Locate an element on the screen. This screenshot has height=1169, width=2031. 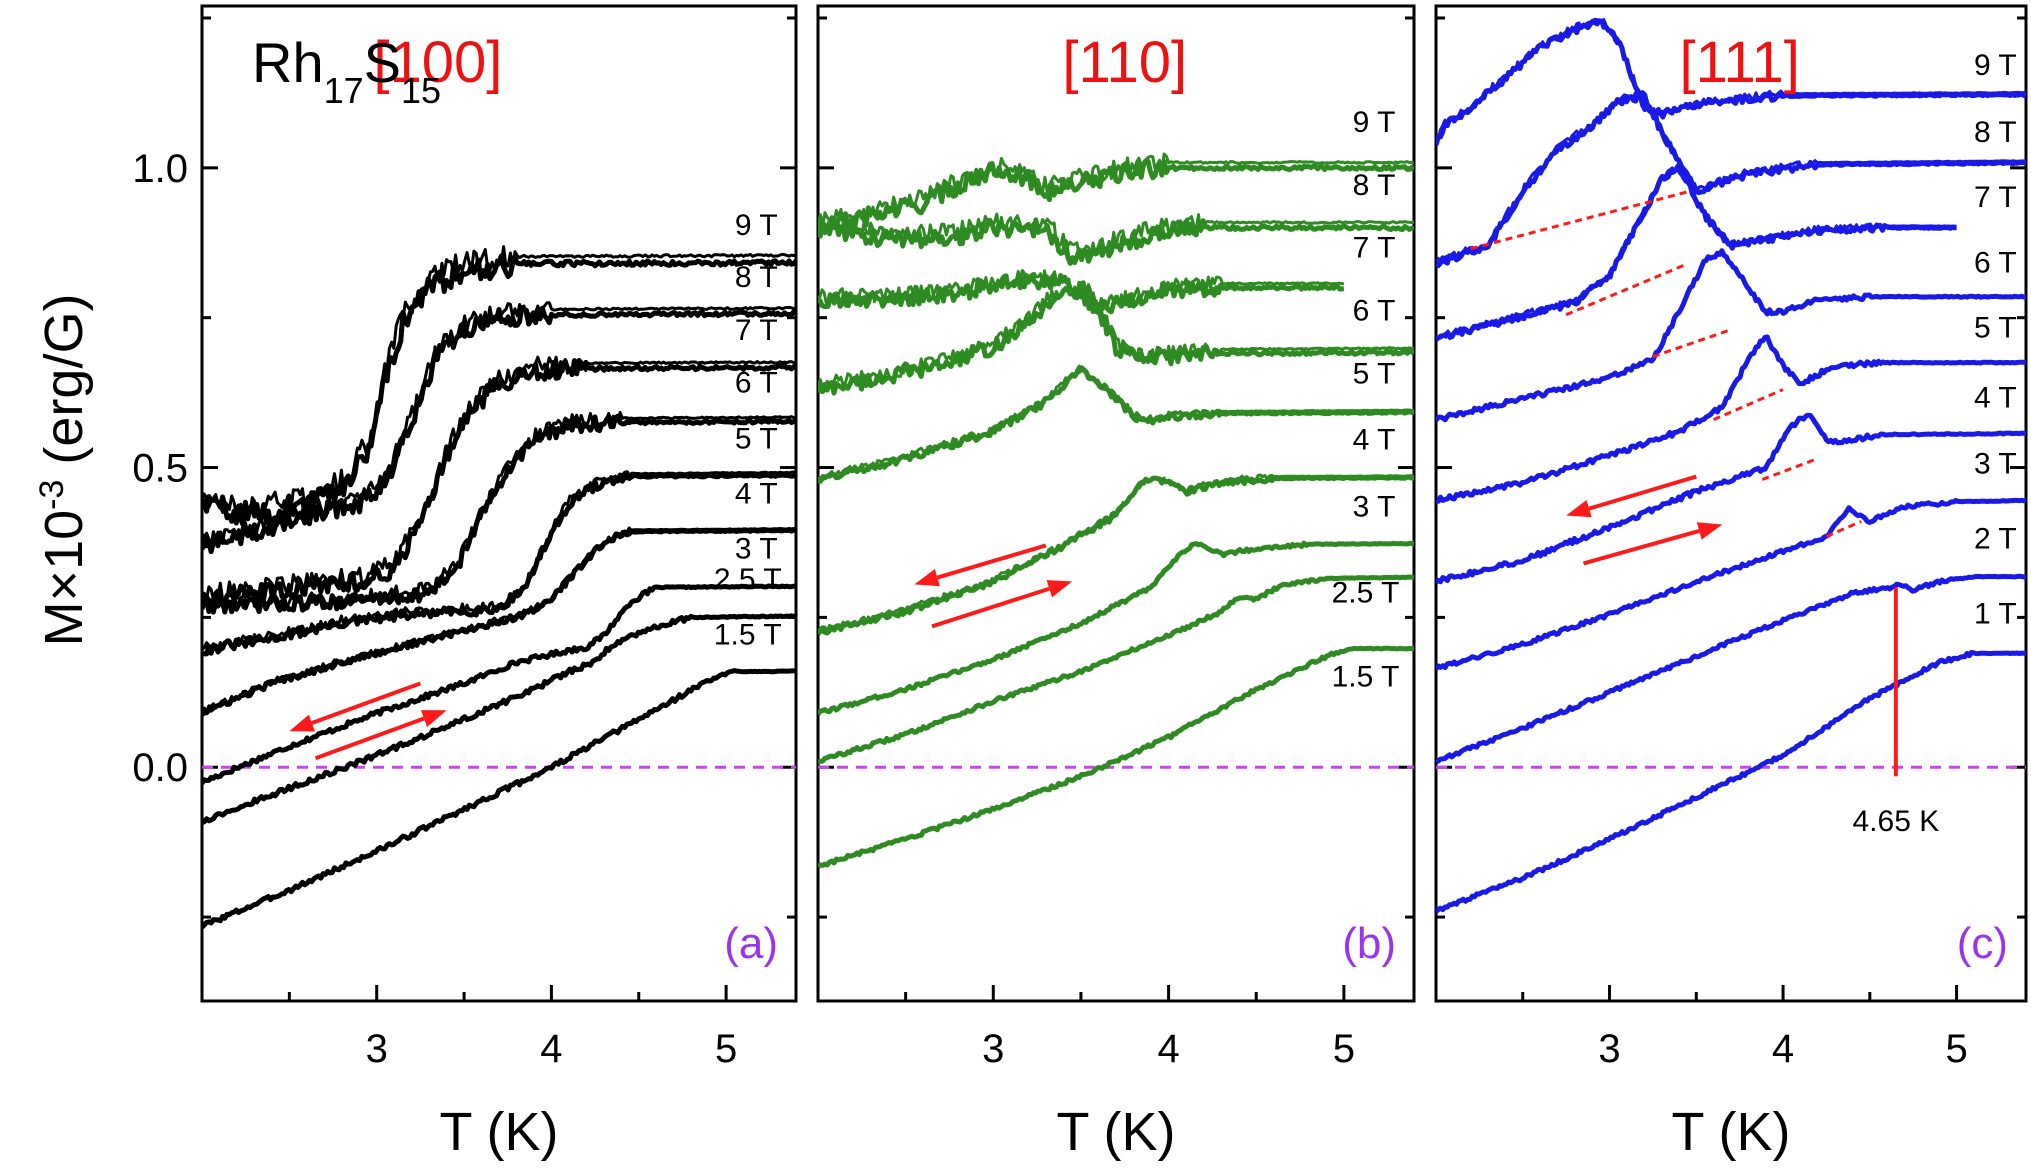
compound-formula: Rh17S15 is located at coordinates (346, 71).